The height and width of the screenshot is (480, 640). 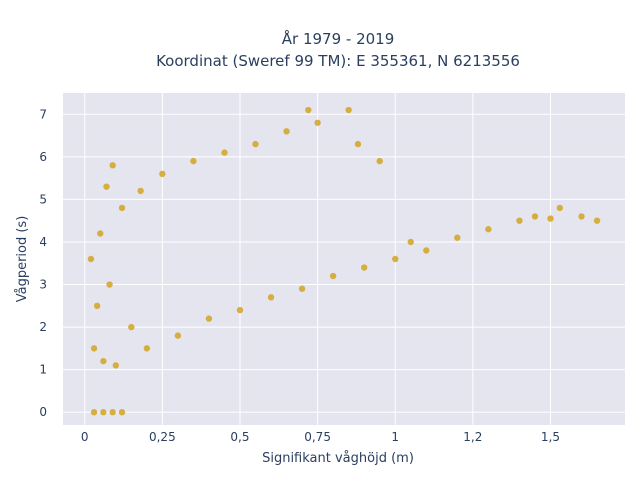 What do you see at coordinates (43, 199) in the screenshot?
I see `y-tick-label: 5` at bounding box center [43, 199].